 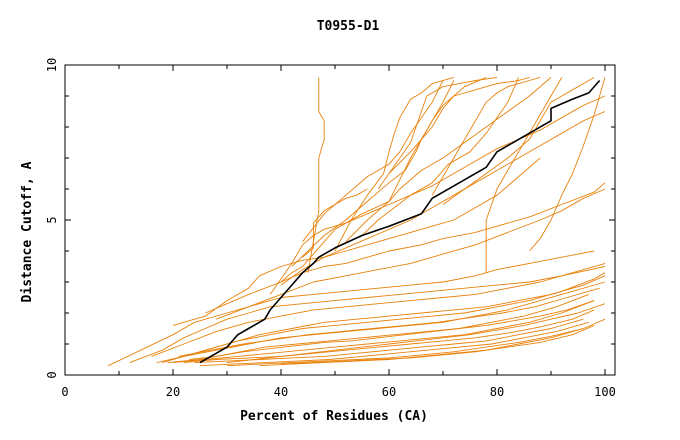 I want to click on x-tick-label: 80, so click(x=497, y=392).